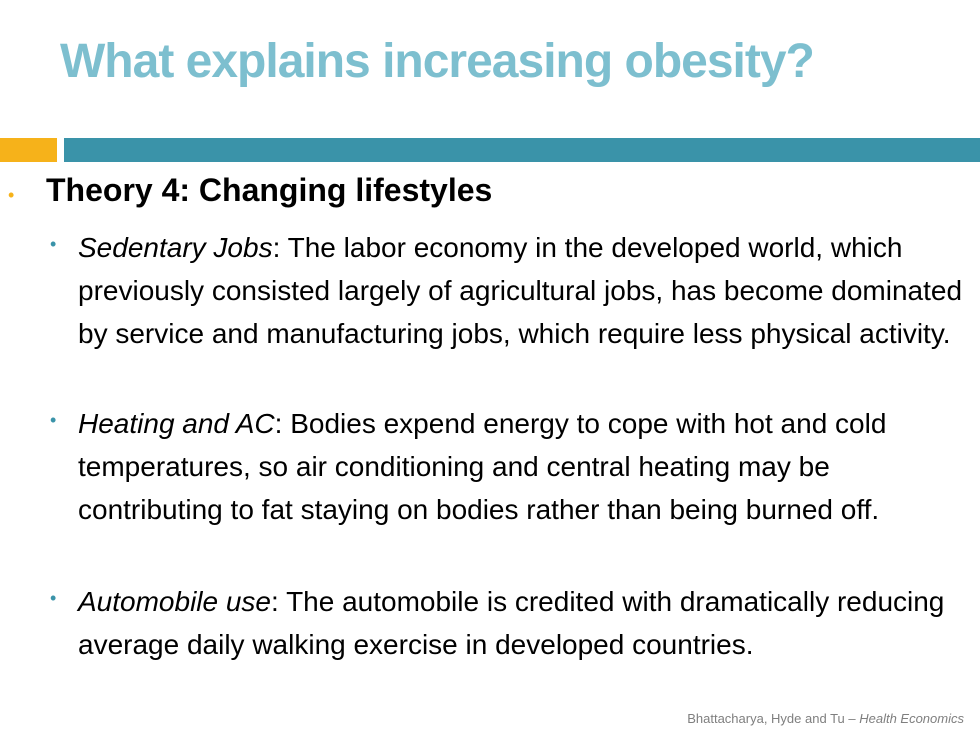  I want to click on bullet-term: Automobile use, so click(175, 601).